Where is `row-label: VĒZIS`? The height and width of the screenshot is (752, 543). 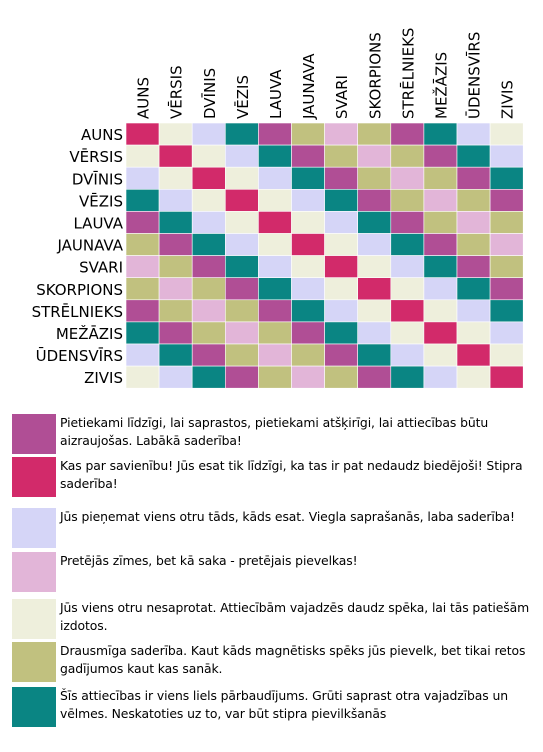 row-label: VĒZIS is located at coordinates (101, 201).